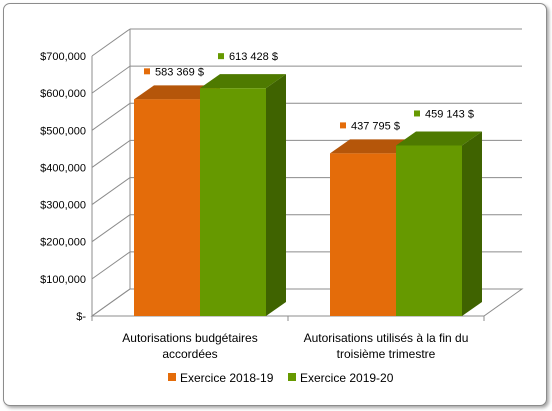 Image resolution: width=552 pixels, height=411 pixels. I want to click on y-tick-label: $400,000, so click(63, 168).